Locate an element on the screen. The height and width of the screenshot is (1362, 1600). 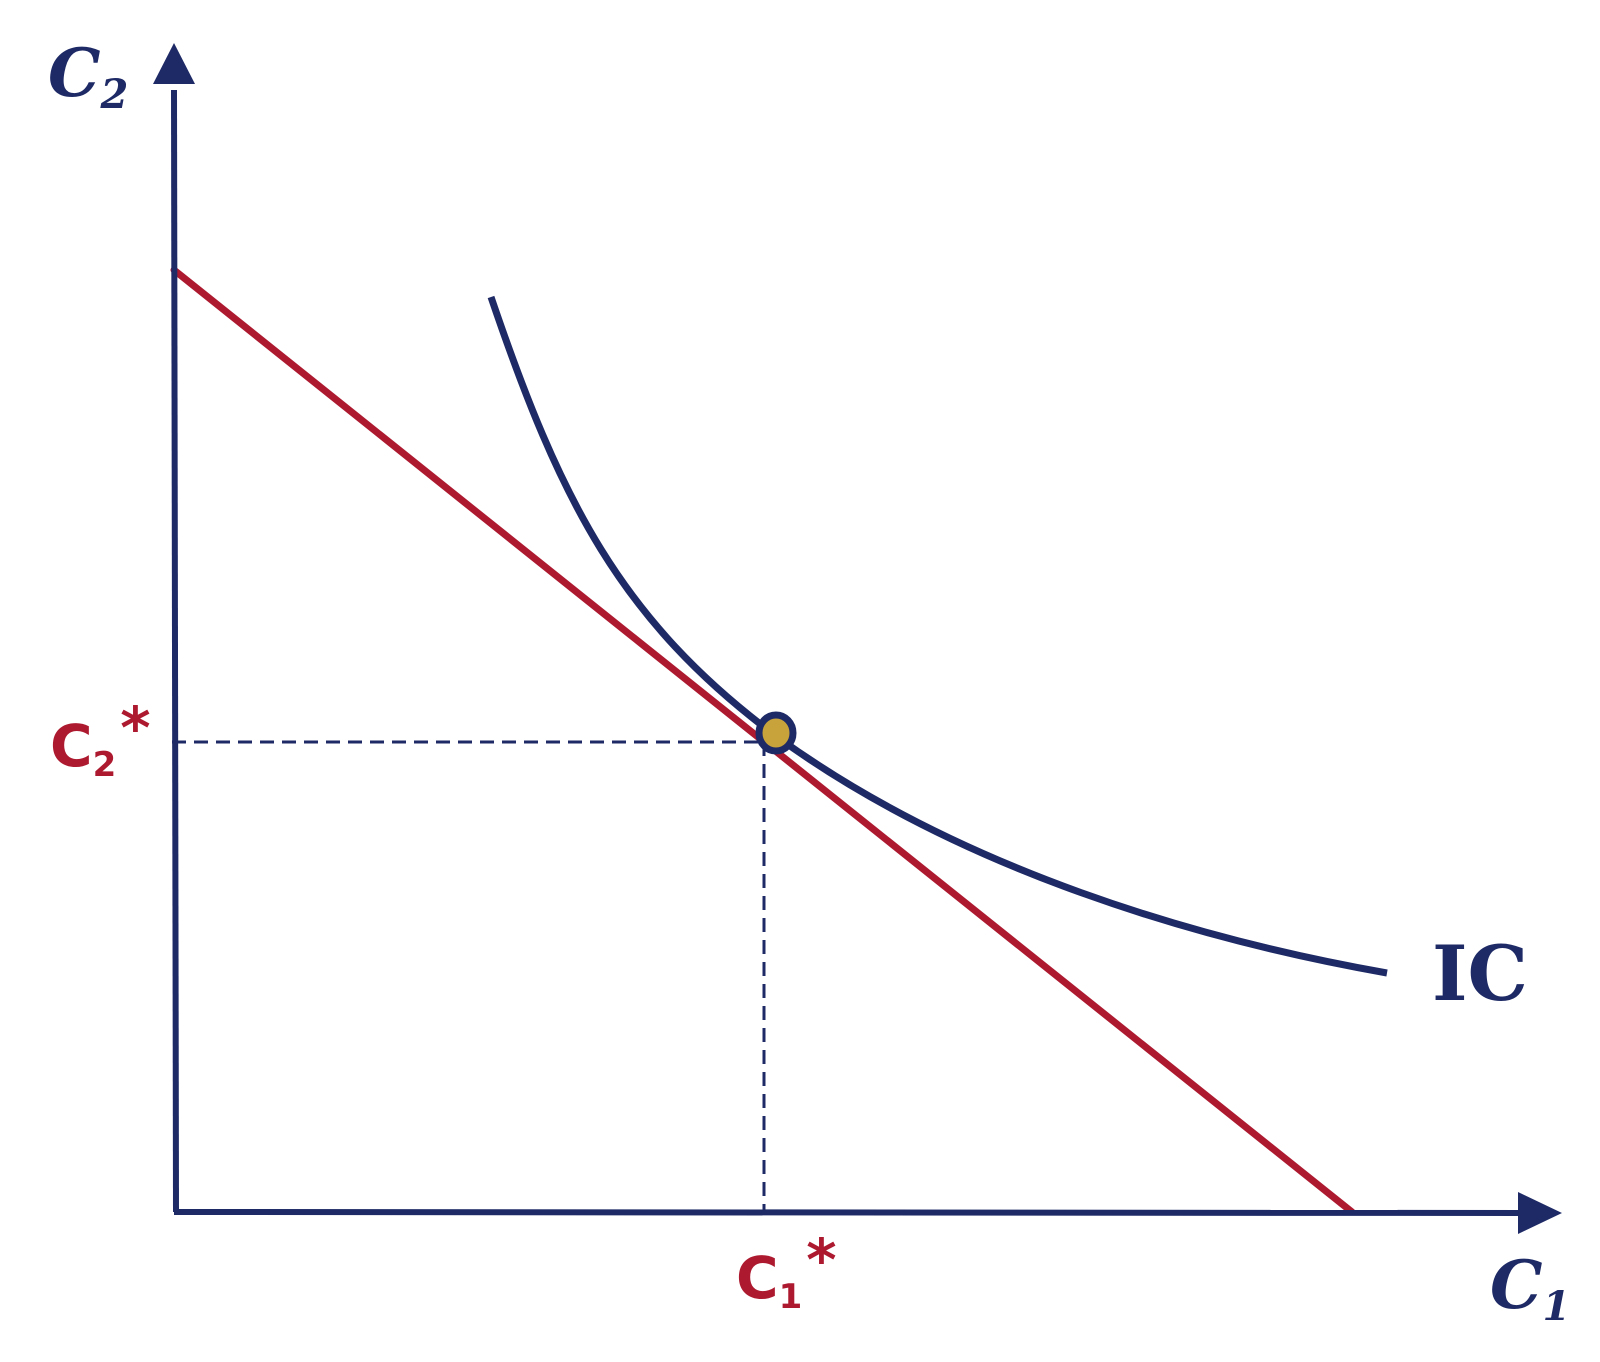
y-axis-title: C2 is located at coordinates (88, 76).